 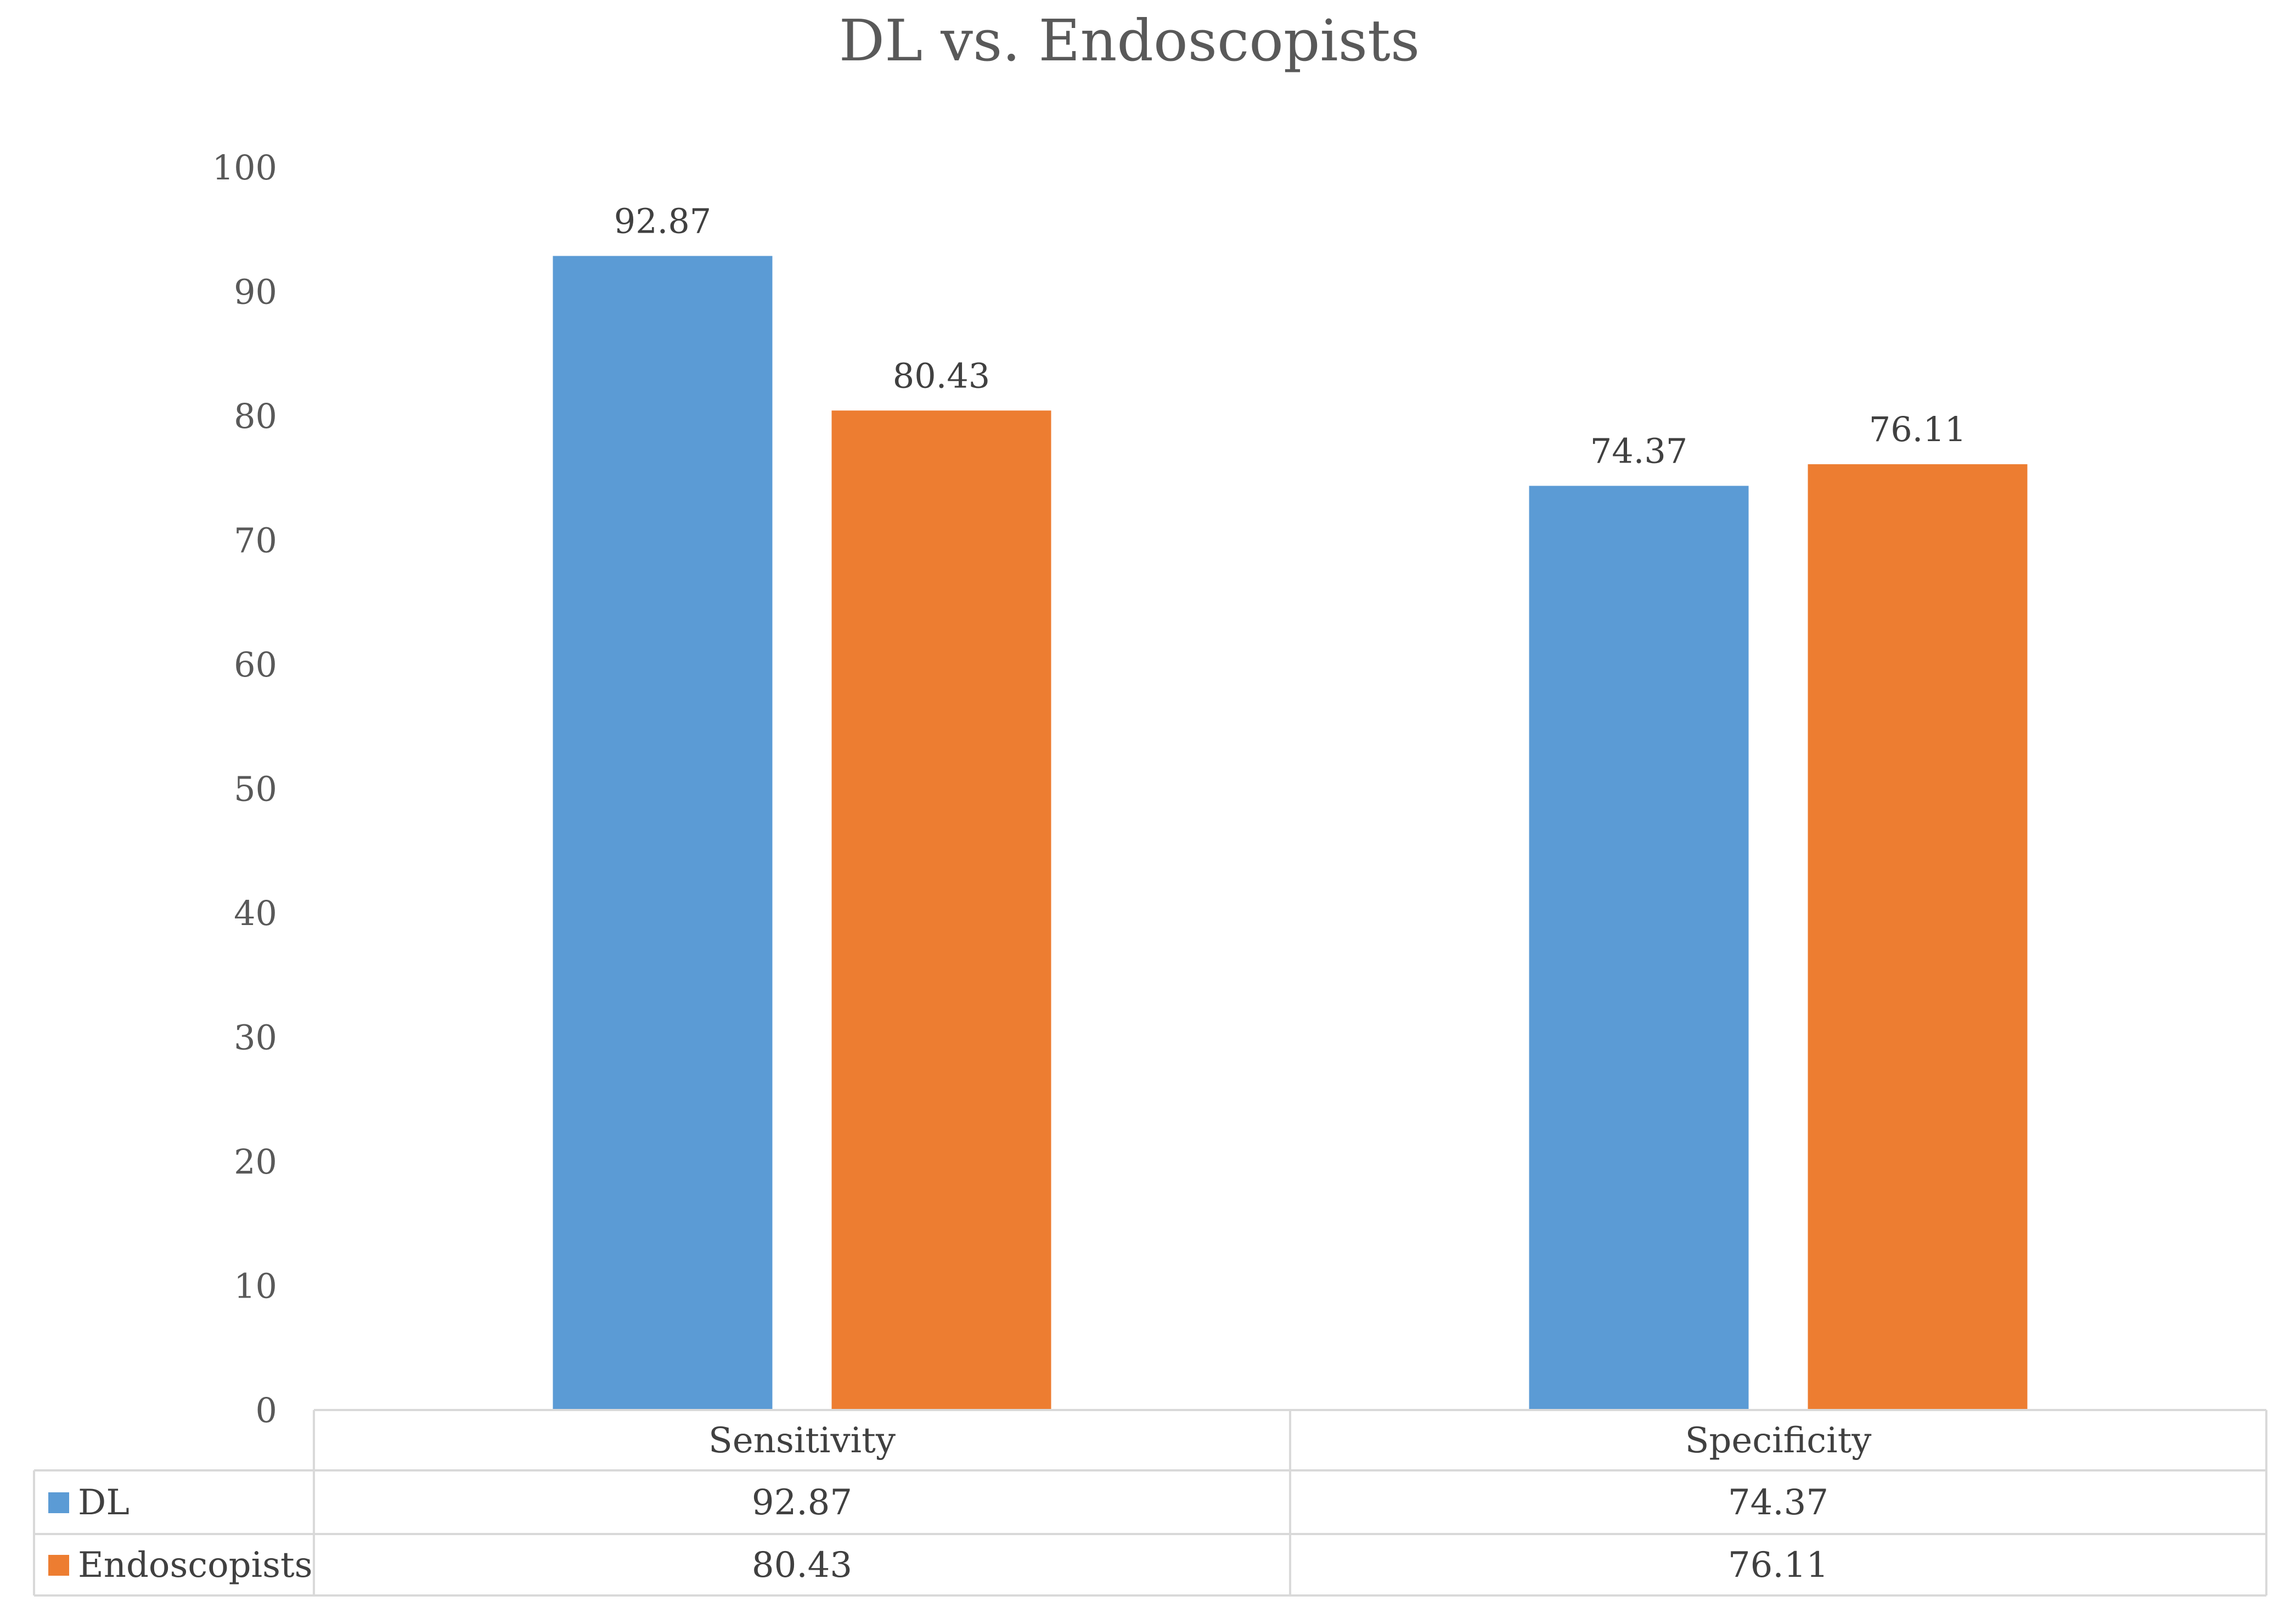 What do you see at coordinates (255, 541) in the screenshot?
I see `y-tick-label: 70` at bounding box center [255, 541].